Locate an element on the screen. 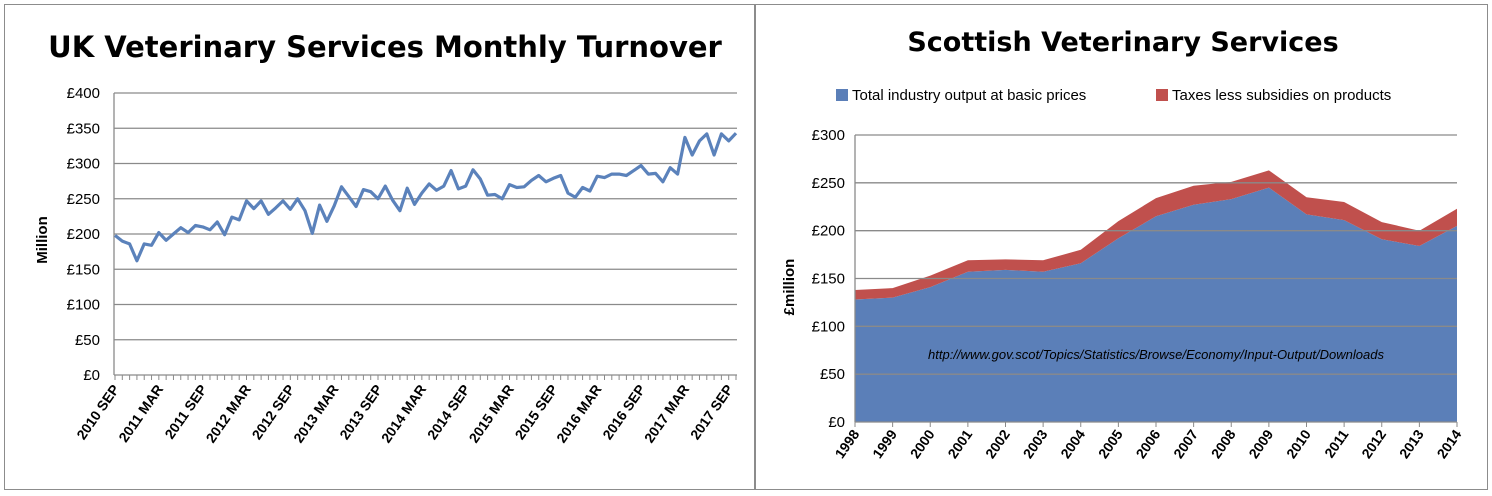 This screenshot has height=496, width=1492. uk-y-tick-label: £0 is located at coordinates (91, 375).